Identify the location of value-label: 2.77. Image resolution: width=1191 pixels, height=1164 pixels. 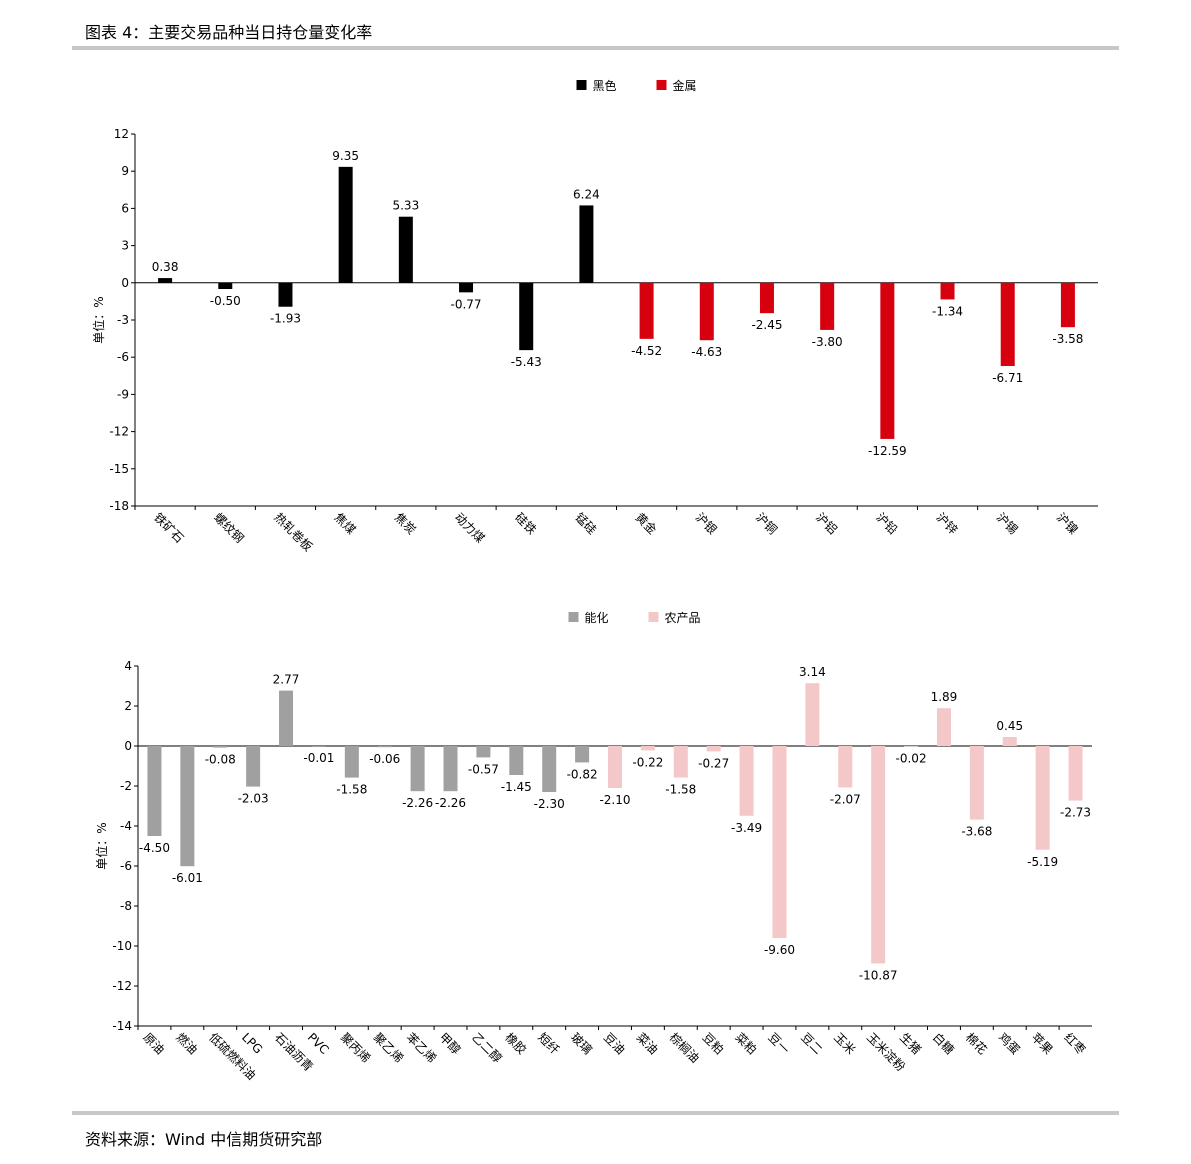
(286, 680).